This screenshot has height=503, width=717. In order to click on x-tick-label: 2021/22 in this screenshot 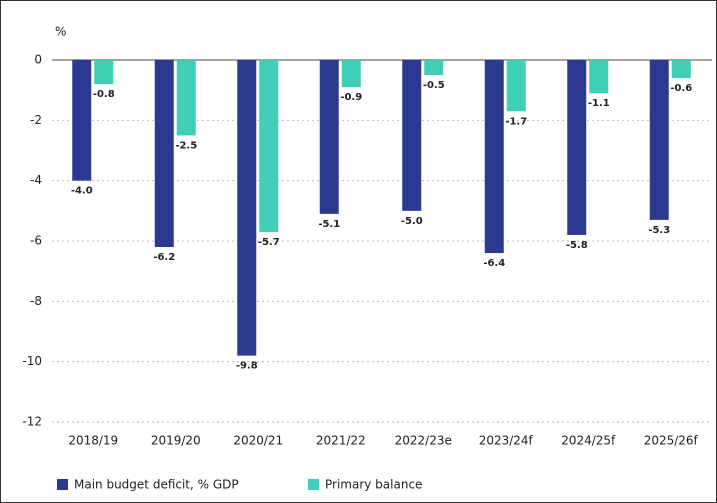, I will do `click(341, 441)`.